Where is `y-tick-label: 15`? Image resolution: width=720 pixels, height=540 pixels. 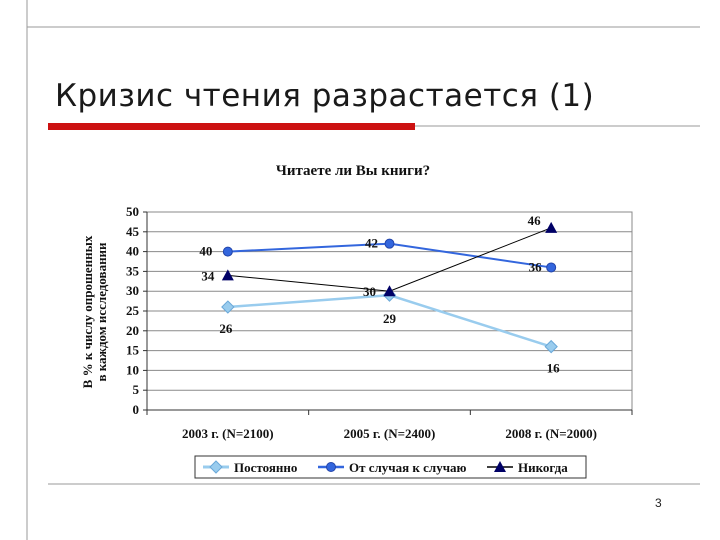 y-tick-label: 15 is located at coordinates (133, 350).